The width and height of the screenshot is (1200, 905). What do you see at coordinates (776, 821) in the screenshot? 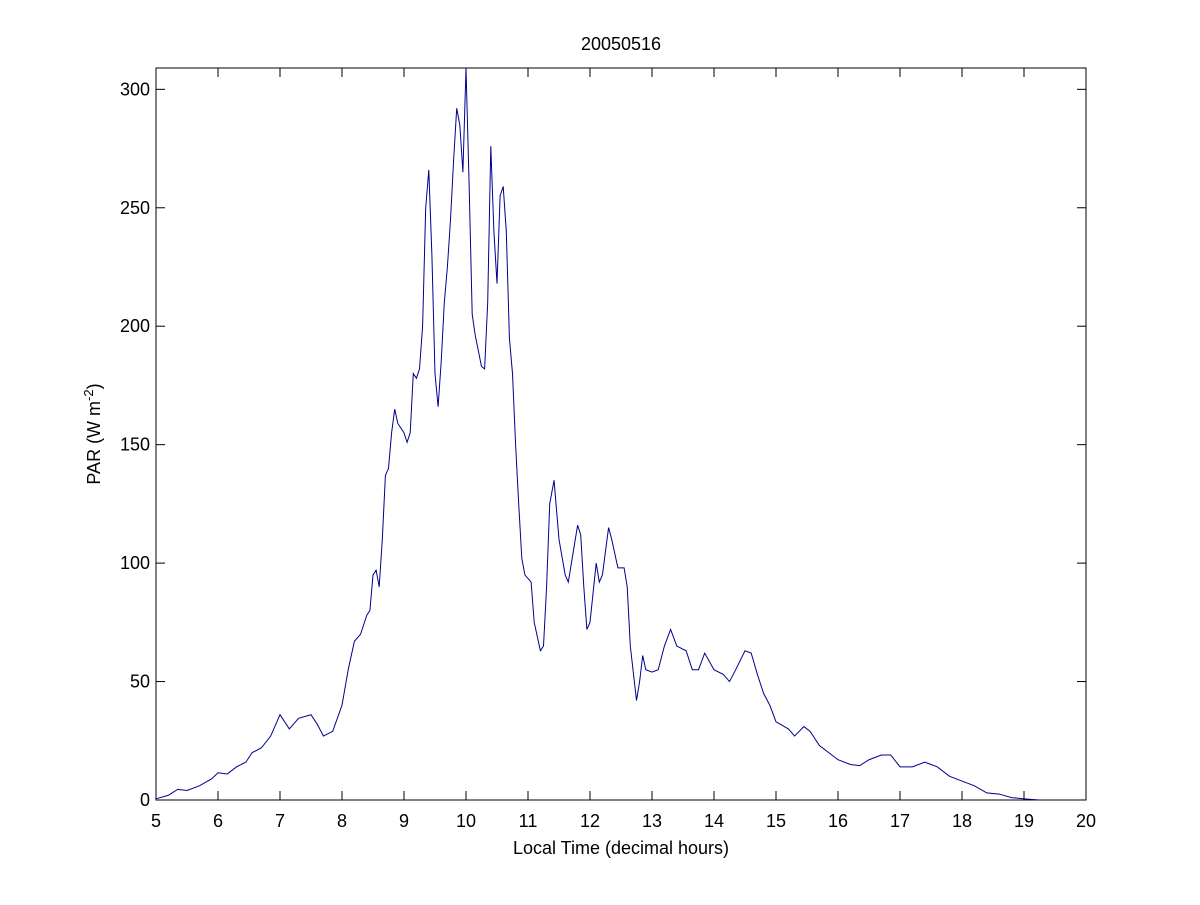
I see `x-tick-label: 15` at bounding box center [776, 821].